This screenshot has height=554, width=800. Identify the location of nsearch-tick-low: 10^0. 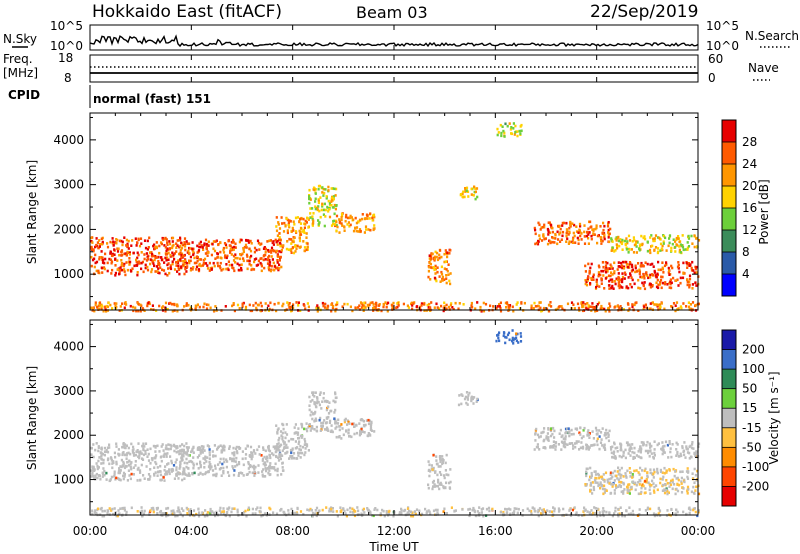
(722, 46).